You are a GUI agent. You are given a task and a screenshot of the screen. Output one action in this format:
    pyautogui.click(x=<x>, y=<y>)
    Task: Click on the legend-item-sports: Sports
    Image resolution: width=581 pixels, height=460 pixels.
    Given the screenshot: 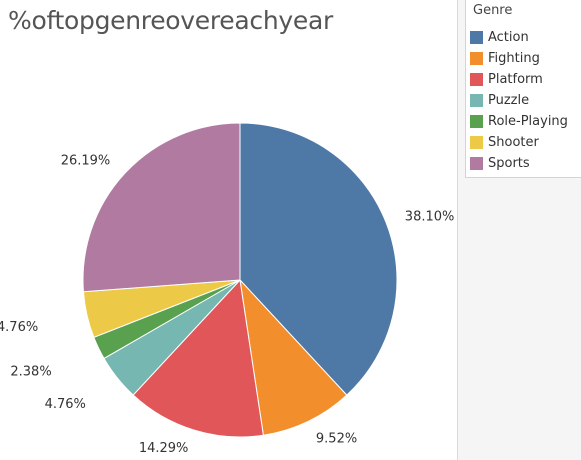 What is the action you would take?
    pyautogui.click(x=500, y=163)
    